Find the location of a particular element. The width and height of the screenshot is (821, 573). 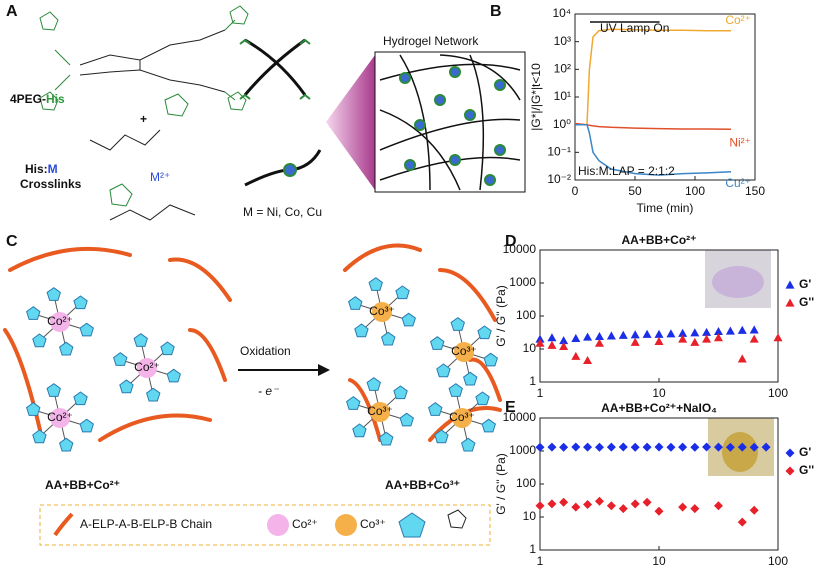

x-axis-label: ω (rad/sec) is located at coordinates (659, 572).